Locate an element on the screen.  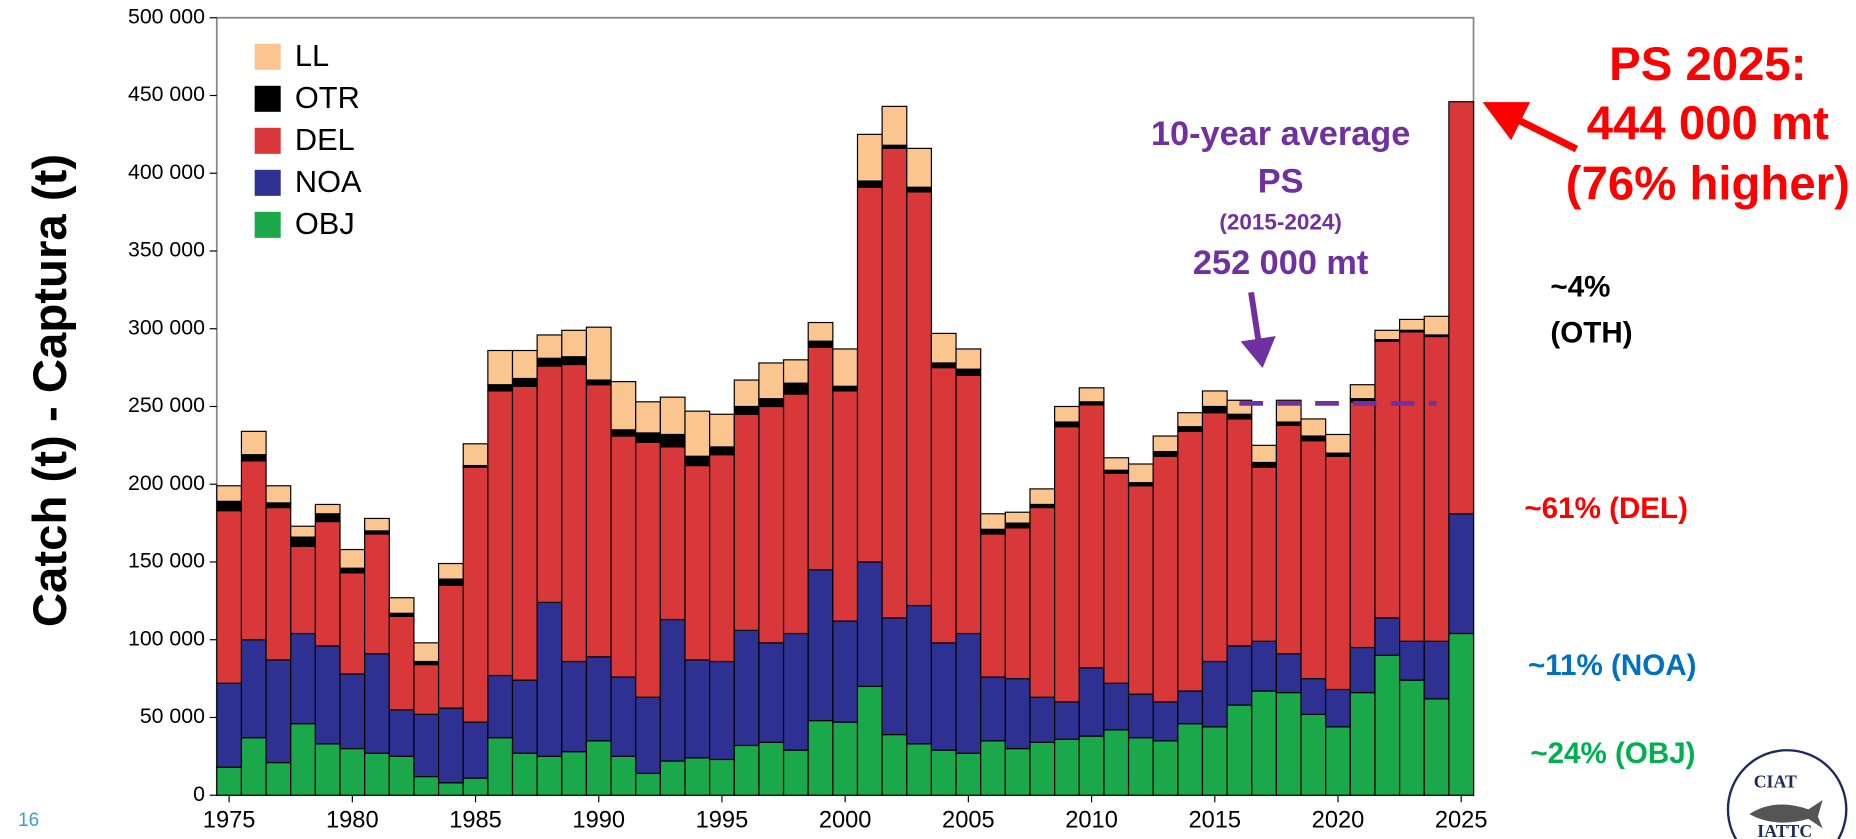
x-tick-label: 2015 is located at coordinates (1214, 820).